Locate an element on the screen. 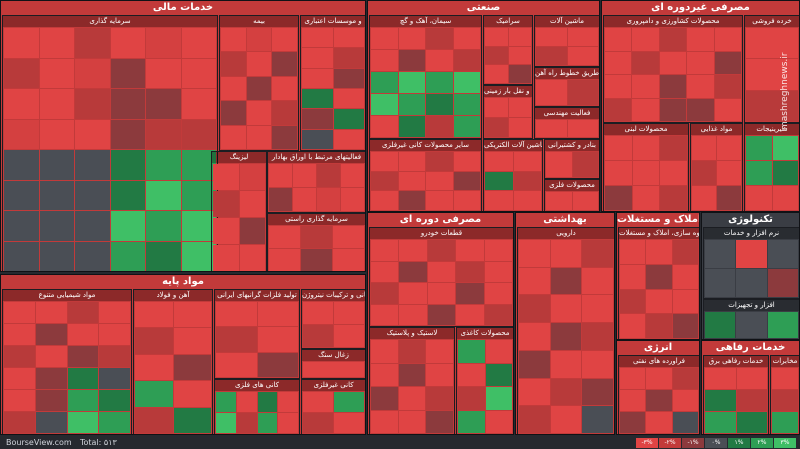 This screenshot has height=449, width=800. subsector-hardware: افزار و تجهیزات is located at coordinates (751, 319).